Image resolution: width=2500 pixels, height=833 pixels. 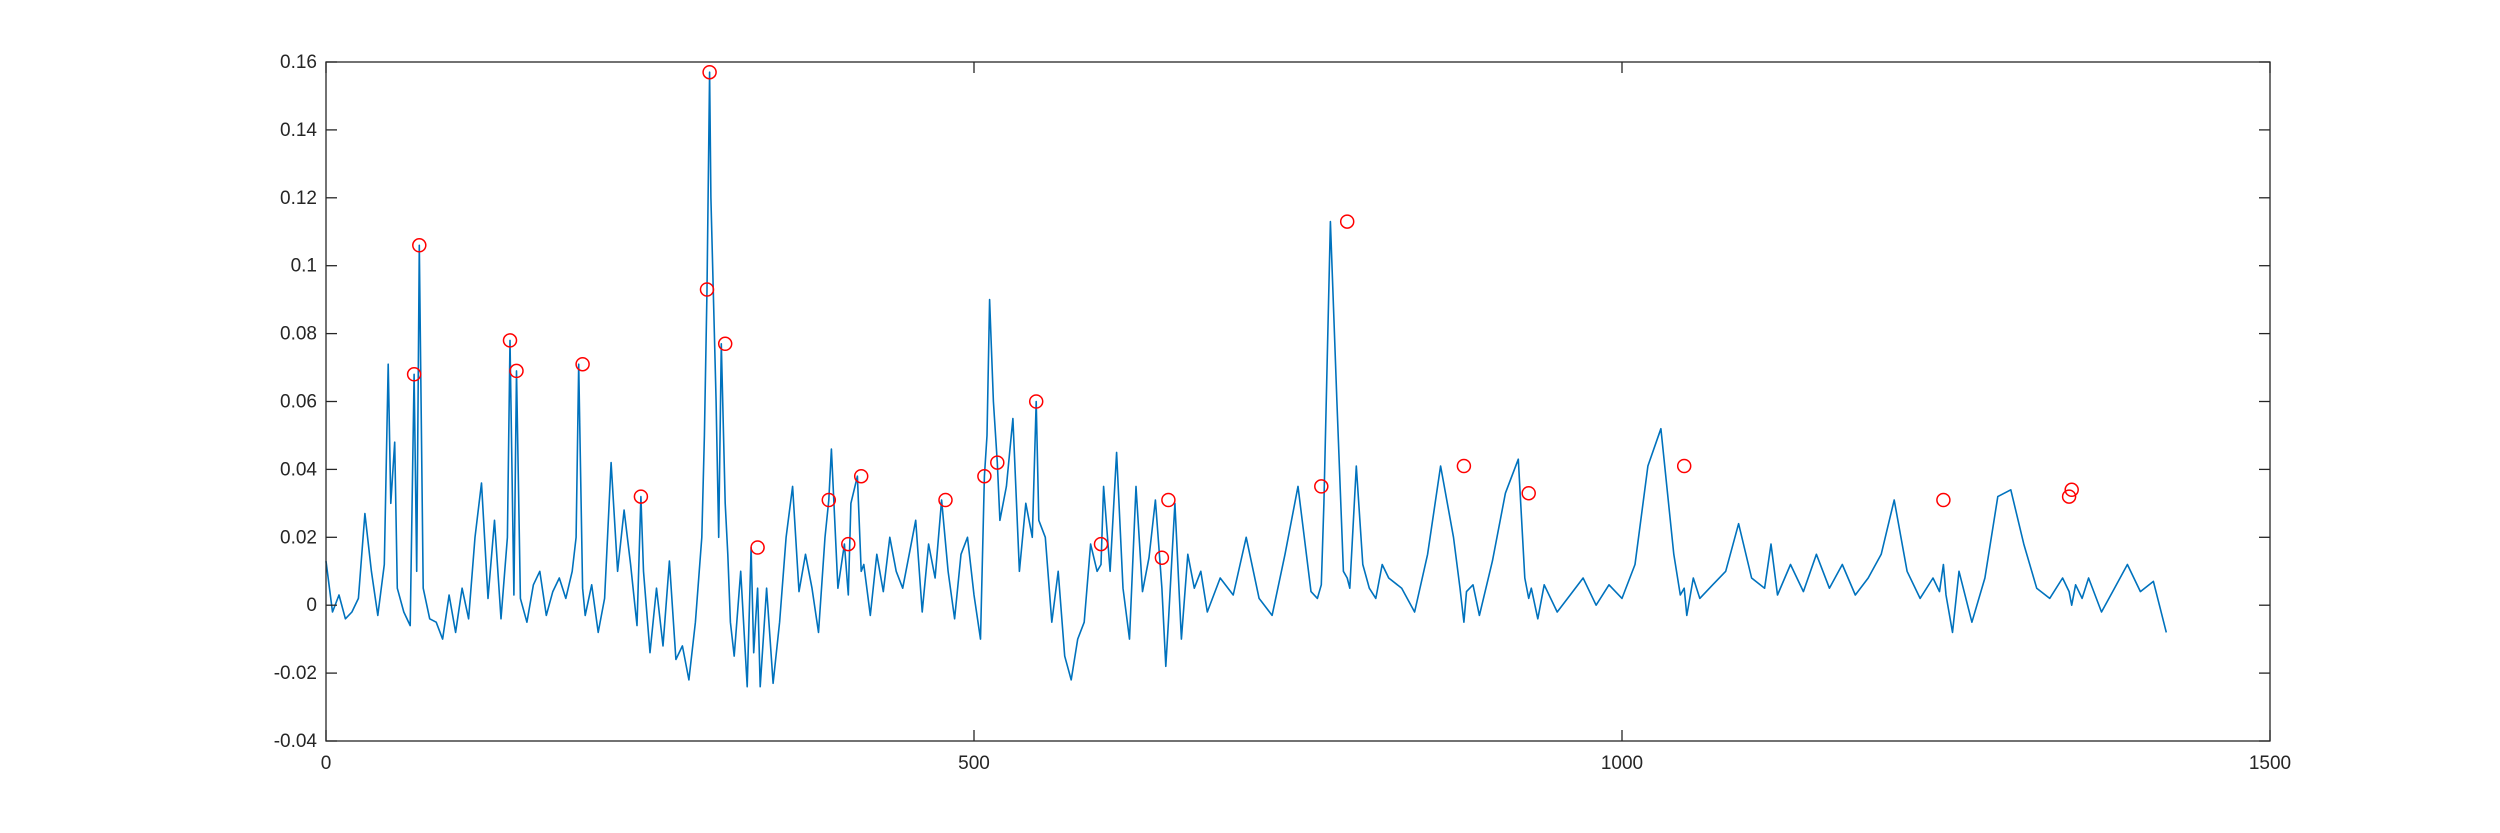 I want to click on y-tick-label: 0.14, so click(x=298, y=130).